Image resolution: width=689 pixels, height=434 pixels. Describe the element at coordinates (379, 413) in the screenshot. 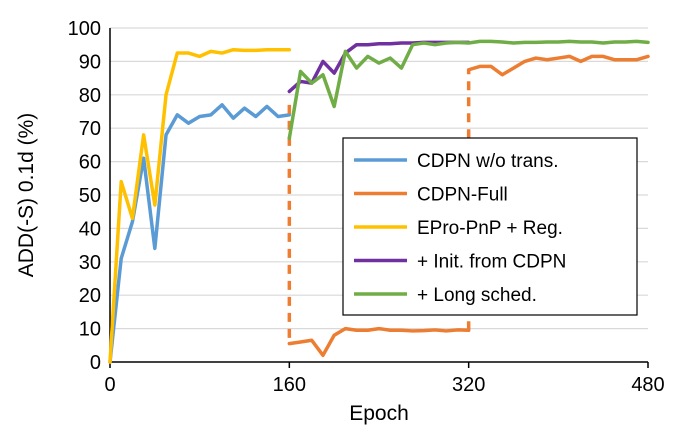

I see `x-axis-label: Epoch` at that location.